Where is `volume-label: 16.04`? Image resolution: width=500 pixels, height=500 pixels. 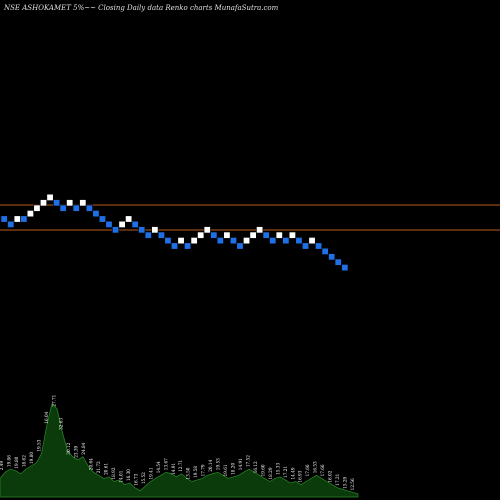 volume-label: 16.04 is located at coordinates (46, 417).